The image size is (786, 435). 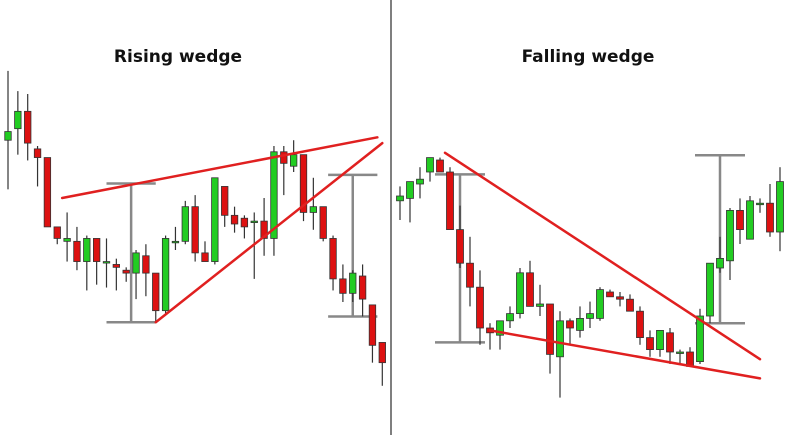 What do you see at coordinates (264, 229) in the screenshot?
I see `rising-candle-26-body` at bounding box center [264, 229].